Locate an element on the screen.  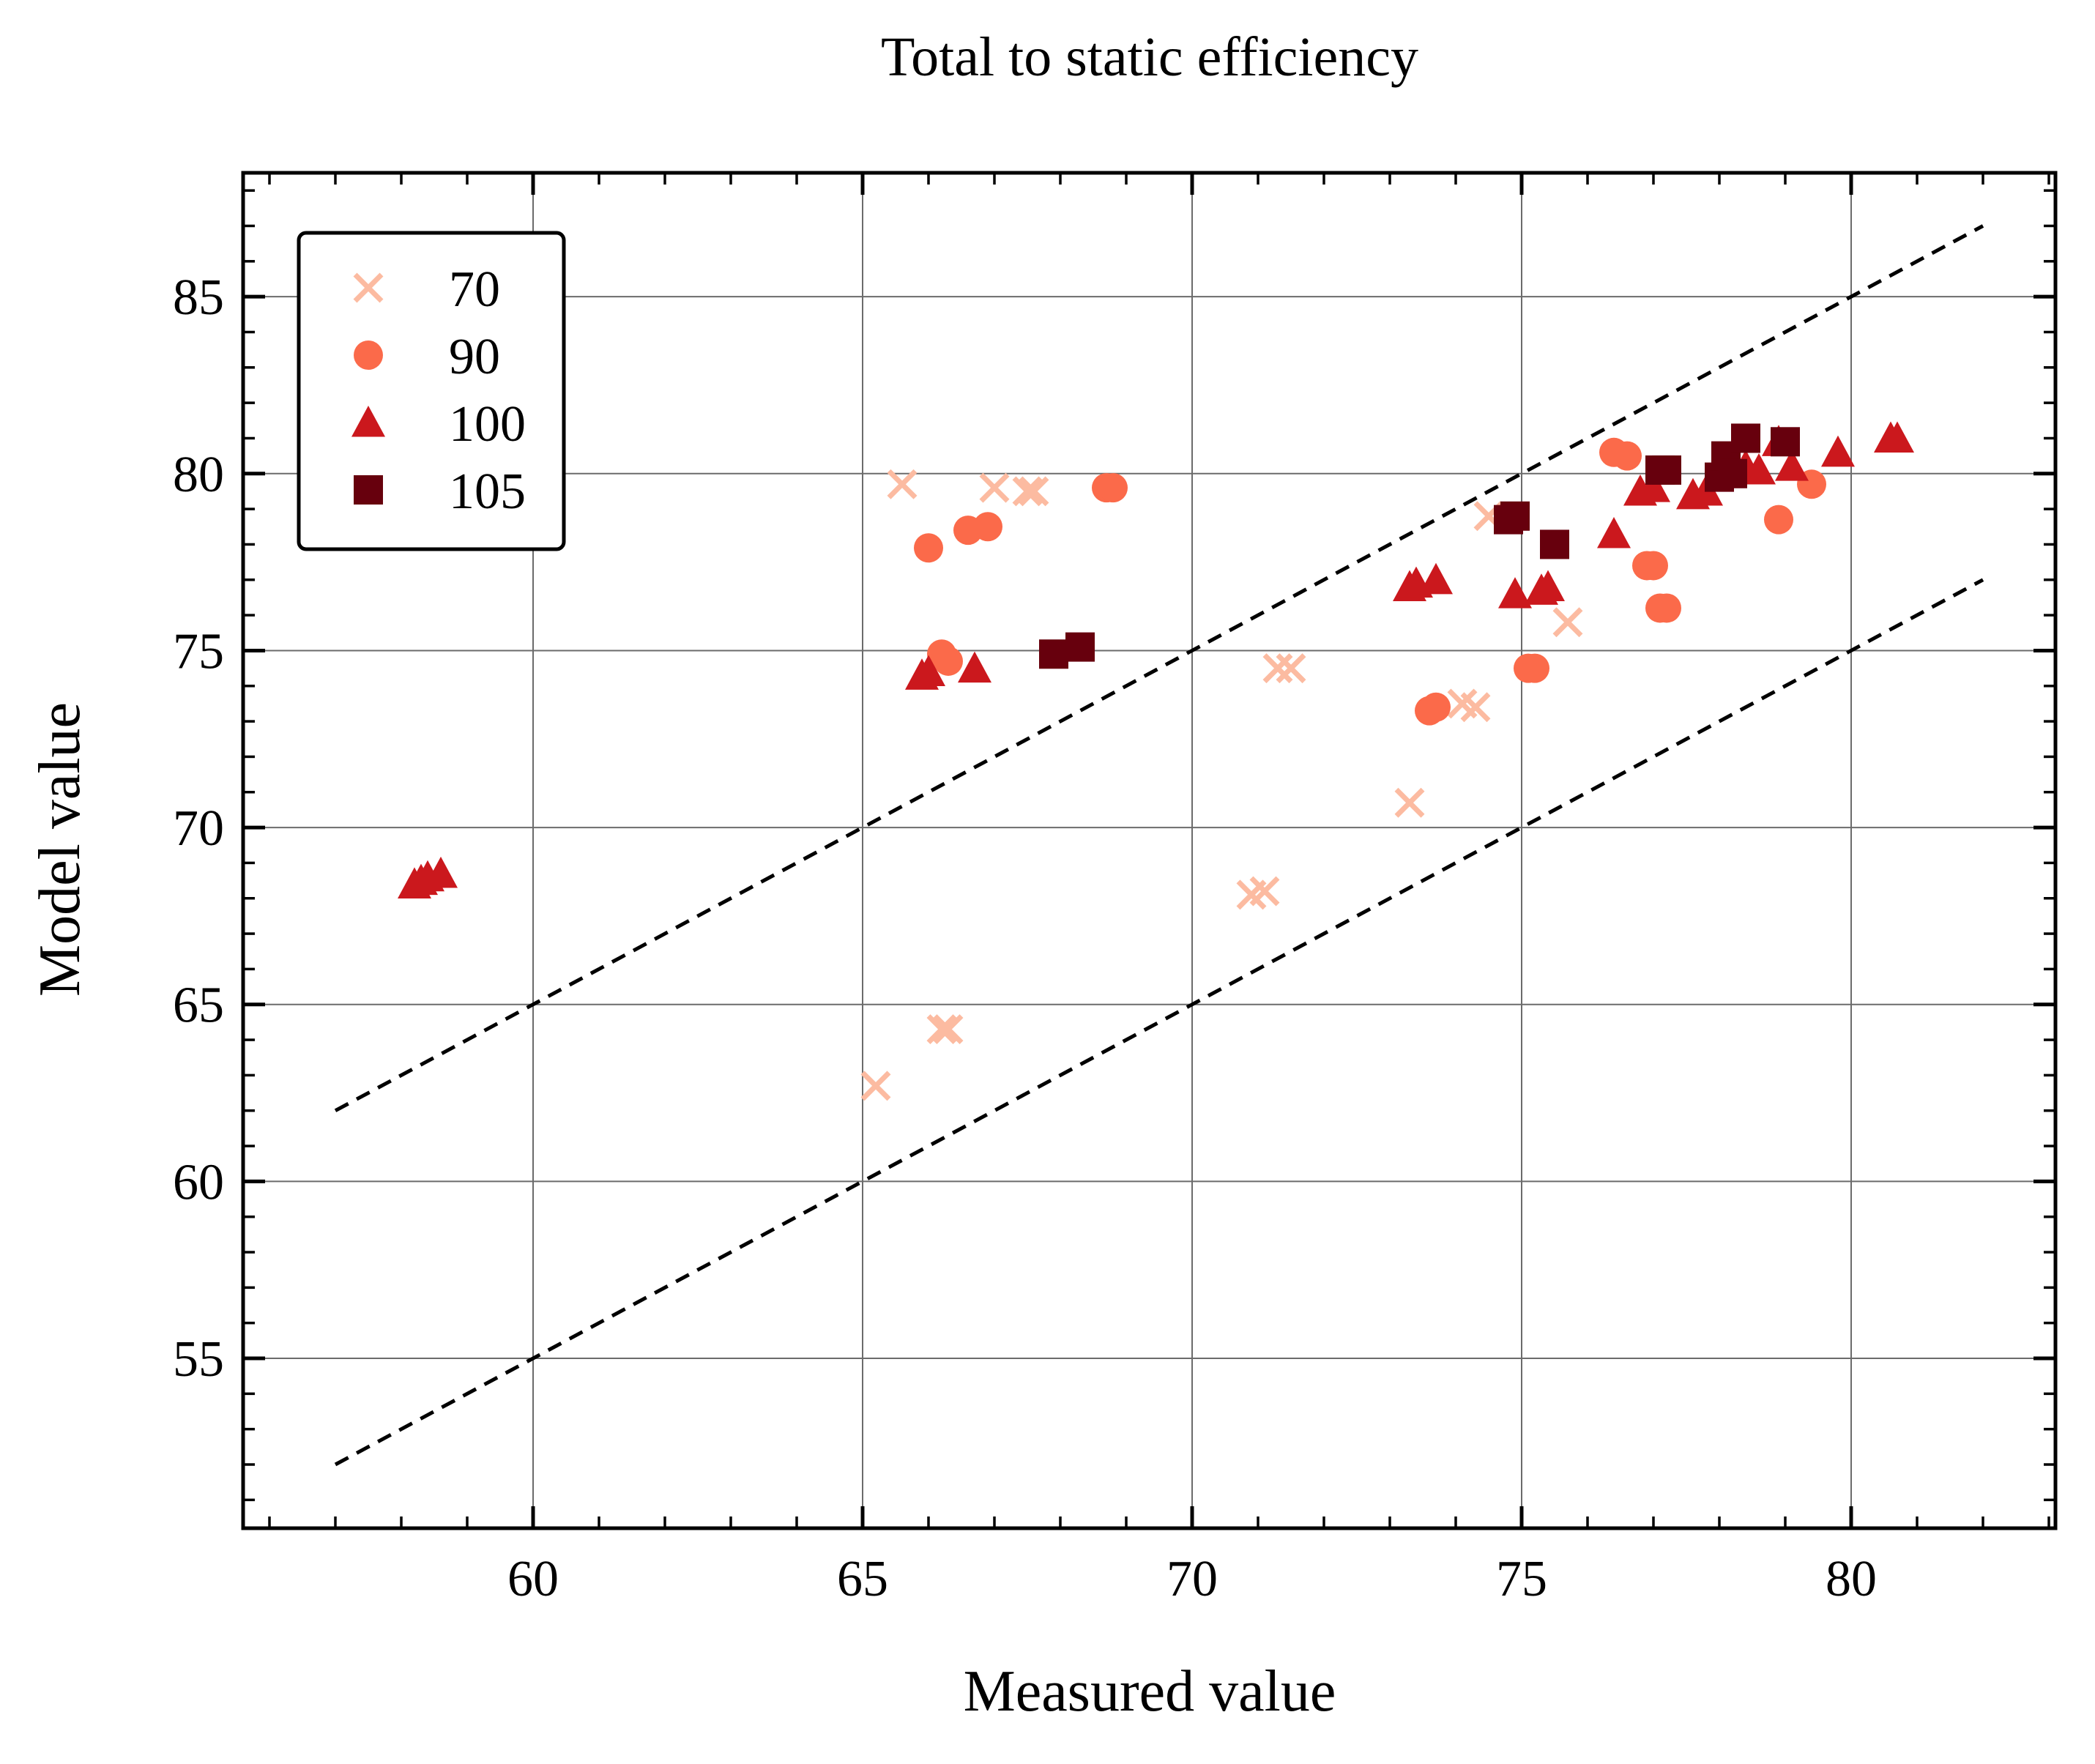
legend-label-70: 70 is located at coordinates (474, 289).